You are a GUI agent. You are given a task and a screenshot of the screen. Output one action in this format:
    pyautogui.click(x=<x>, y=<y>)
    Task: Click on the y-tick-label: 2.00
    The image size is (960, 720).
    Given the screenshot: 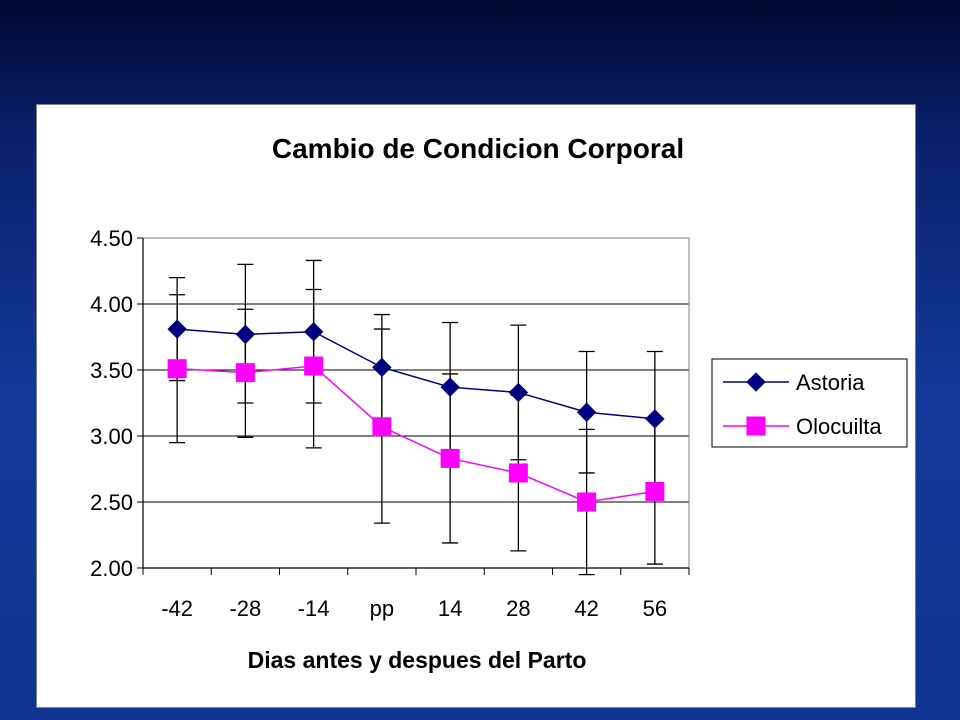 What is the action you would take?
    pyautogui.click(x=111, y=568)
    